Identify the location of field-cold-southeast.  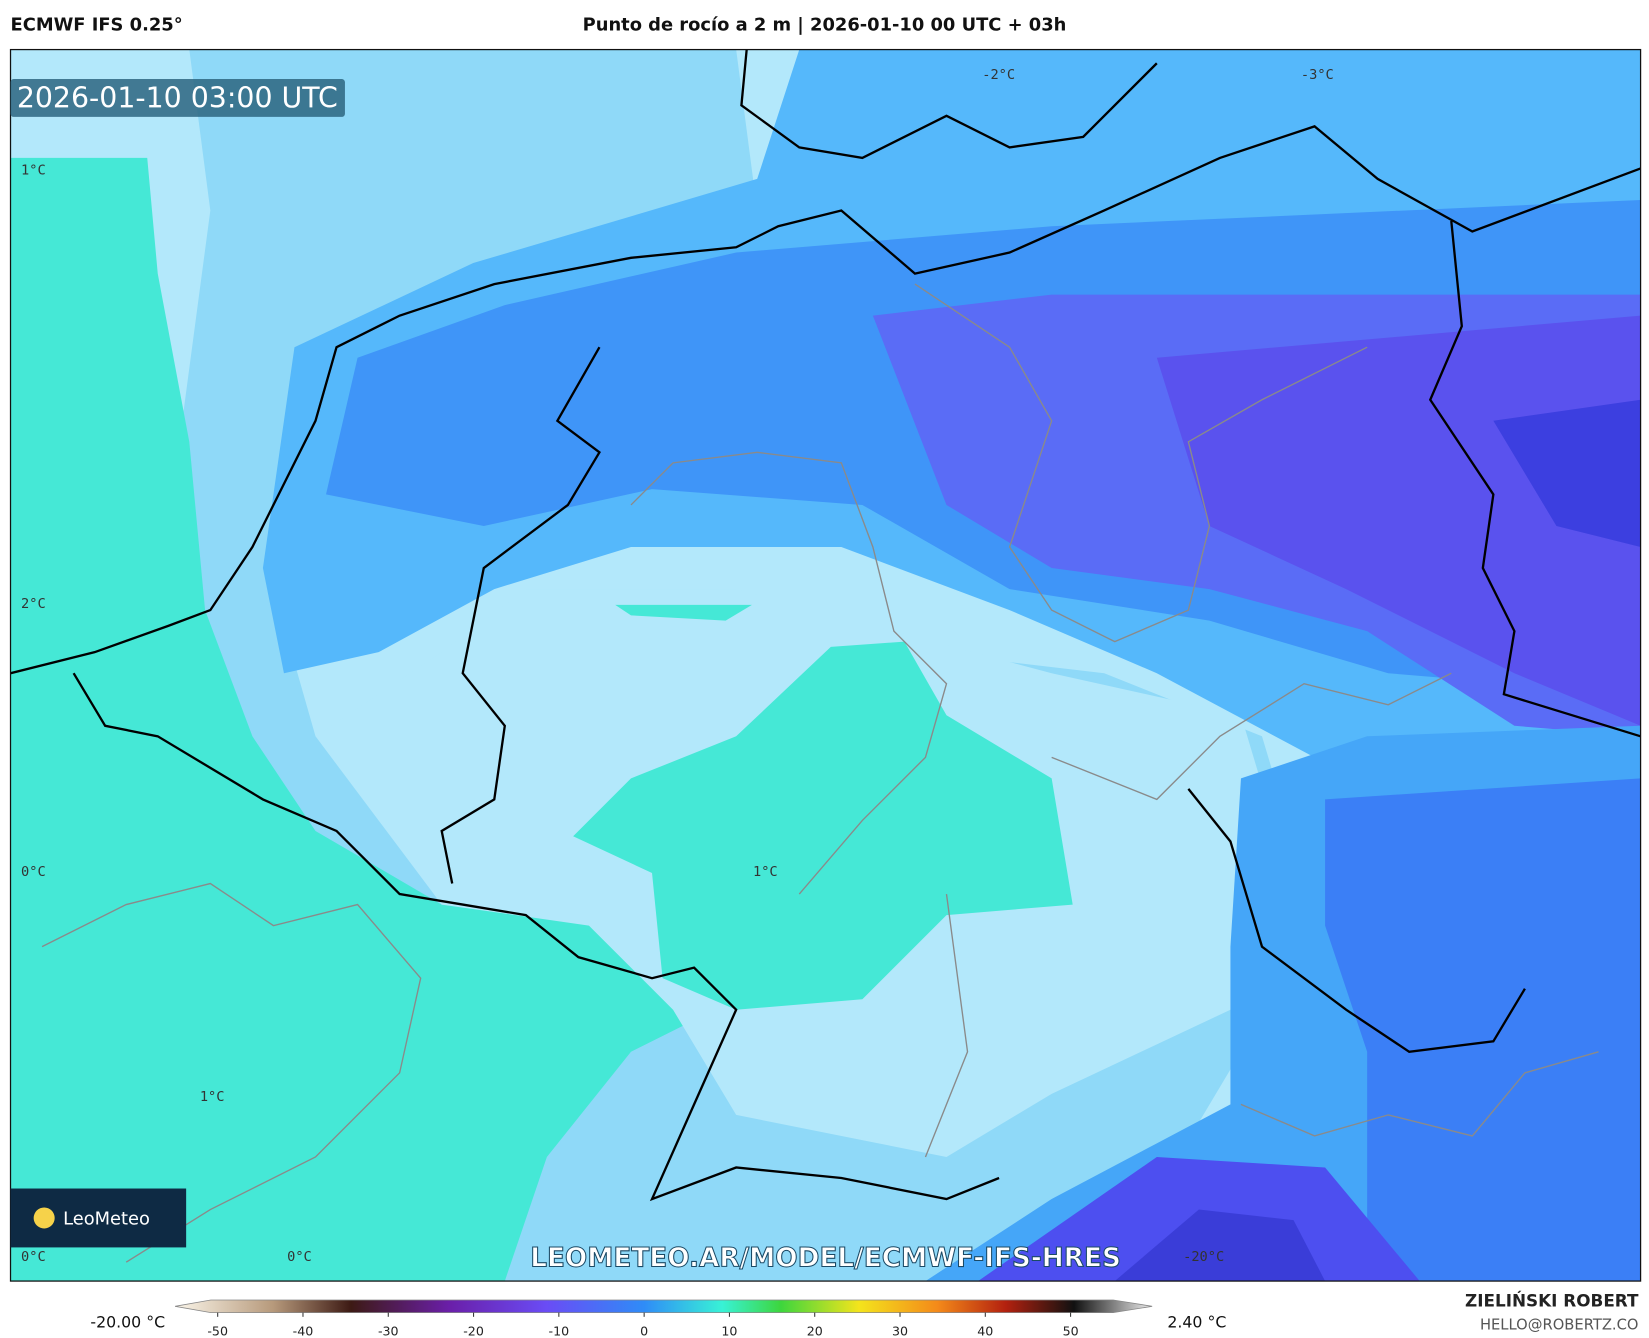
(1483, 1030).